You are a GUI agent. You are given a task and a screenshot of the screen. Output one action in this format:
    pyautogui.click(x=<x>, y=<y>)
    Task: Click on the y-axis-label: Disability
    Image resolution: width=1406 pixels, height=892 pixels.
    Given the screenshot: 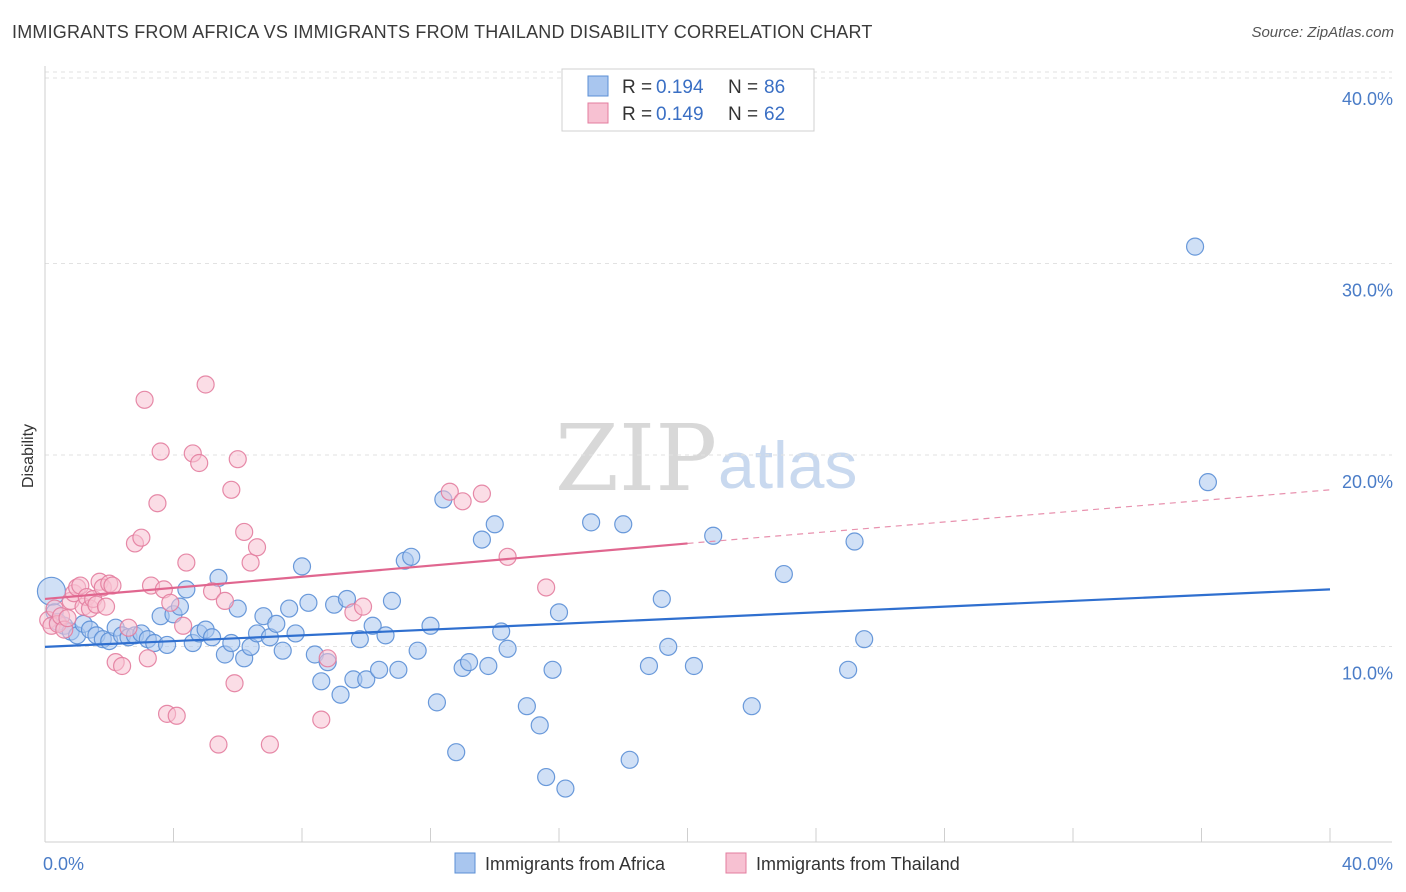 What is the action you would take?
    pyautogui.click(x=28, y=456)
    